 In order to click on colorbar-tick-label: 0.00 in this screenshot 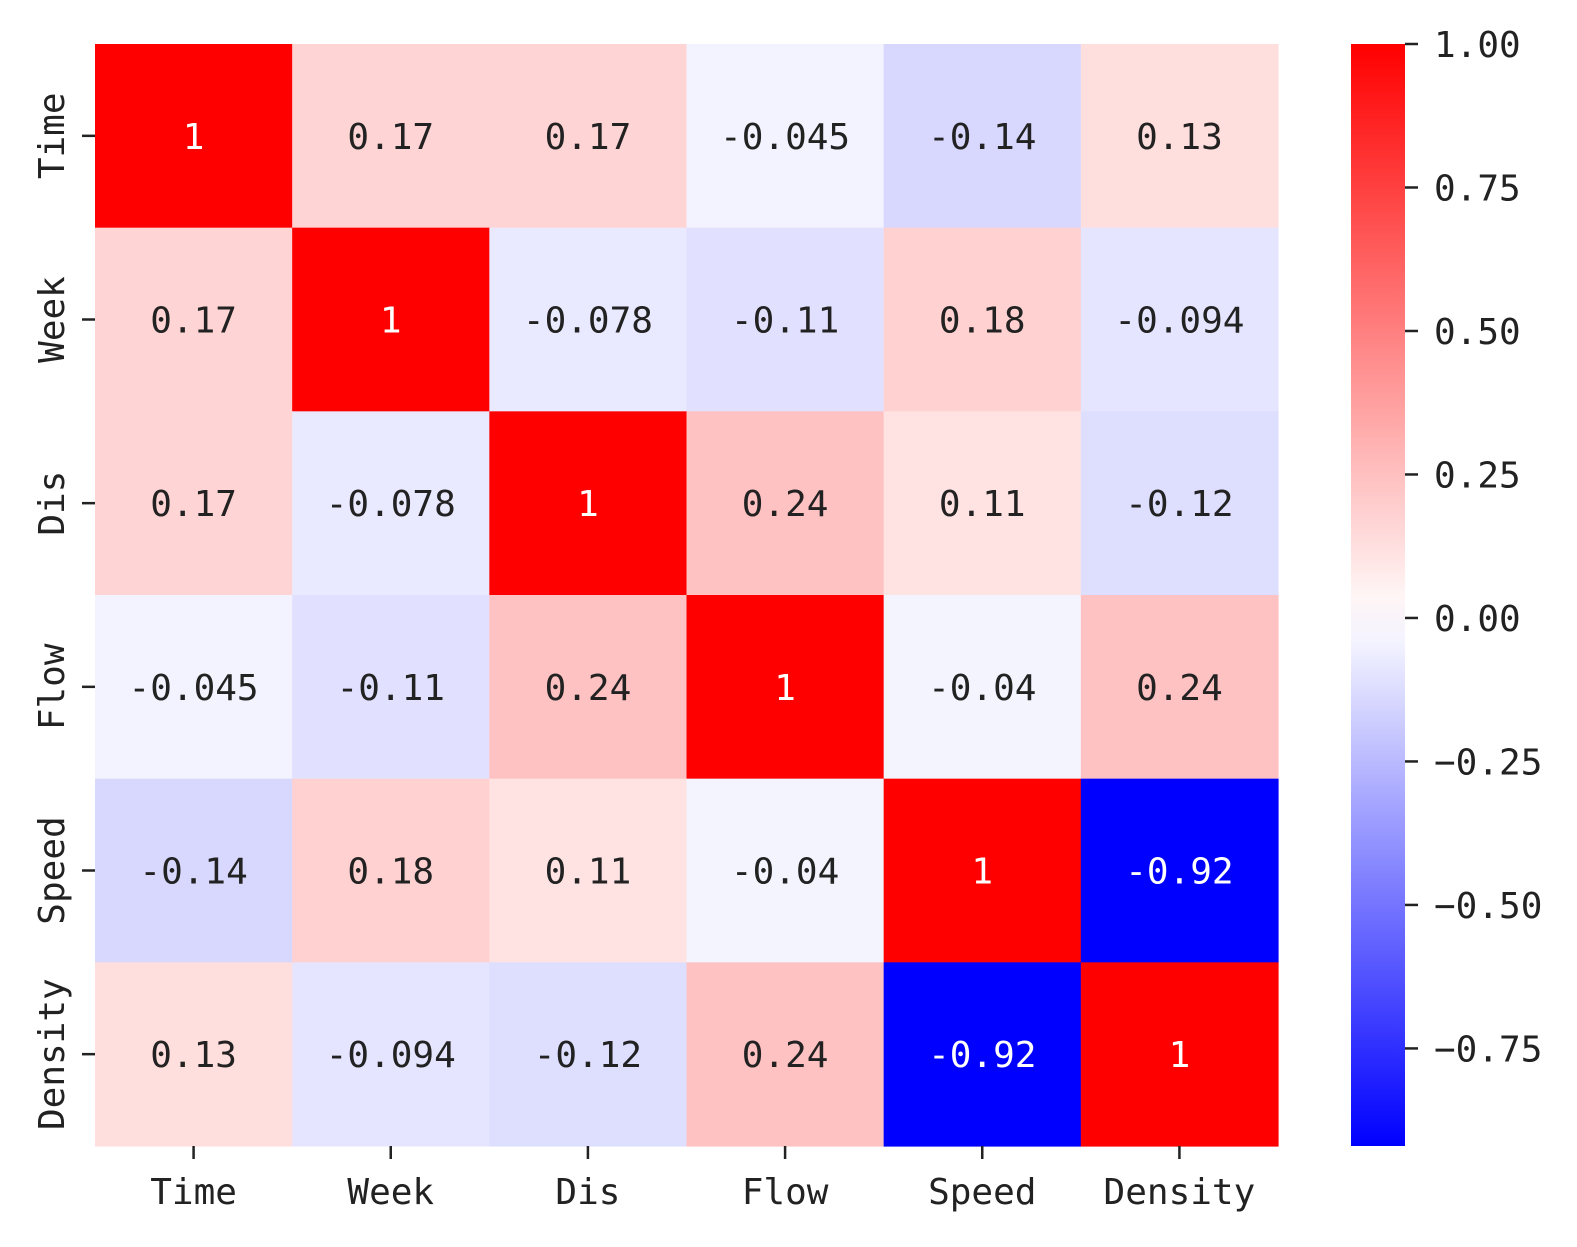, I will do `click(1477, 619)`.